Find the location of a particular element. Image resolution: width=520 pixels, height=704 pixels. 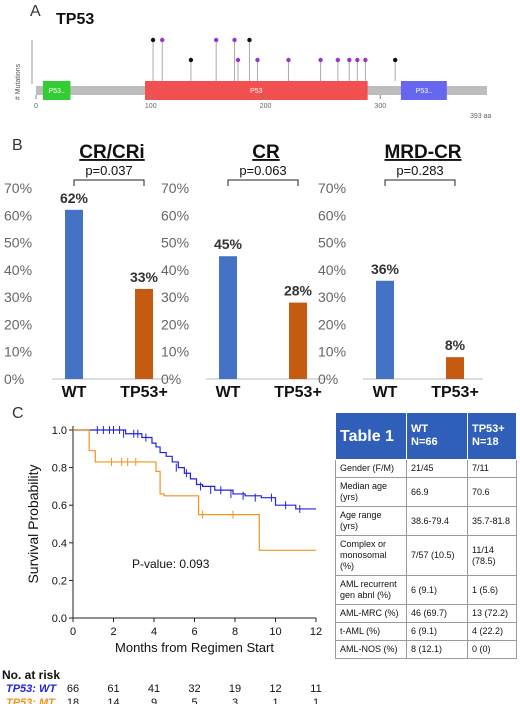

km-p-value: P-value: 0.093 is located at coordinates (171, 564).